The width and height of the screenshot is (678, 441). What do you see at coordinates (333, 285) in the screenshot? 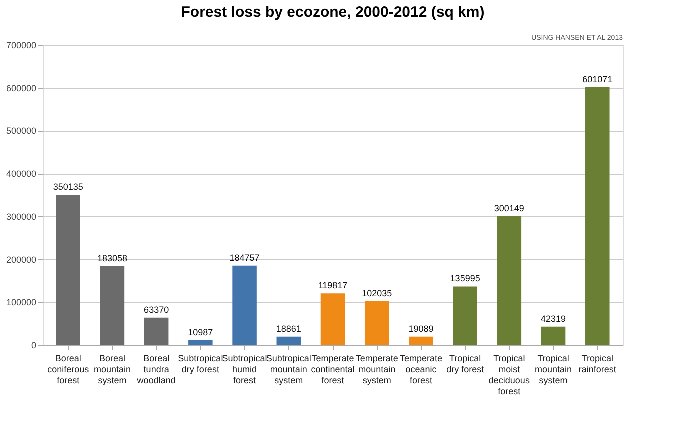
I see `data-label: 119817` at bounding box center [333, 285].